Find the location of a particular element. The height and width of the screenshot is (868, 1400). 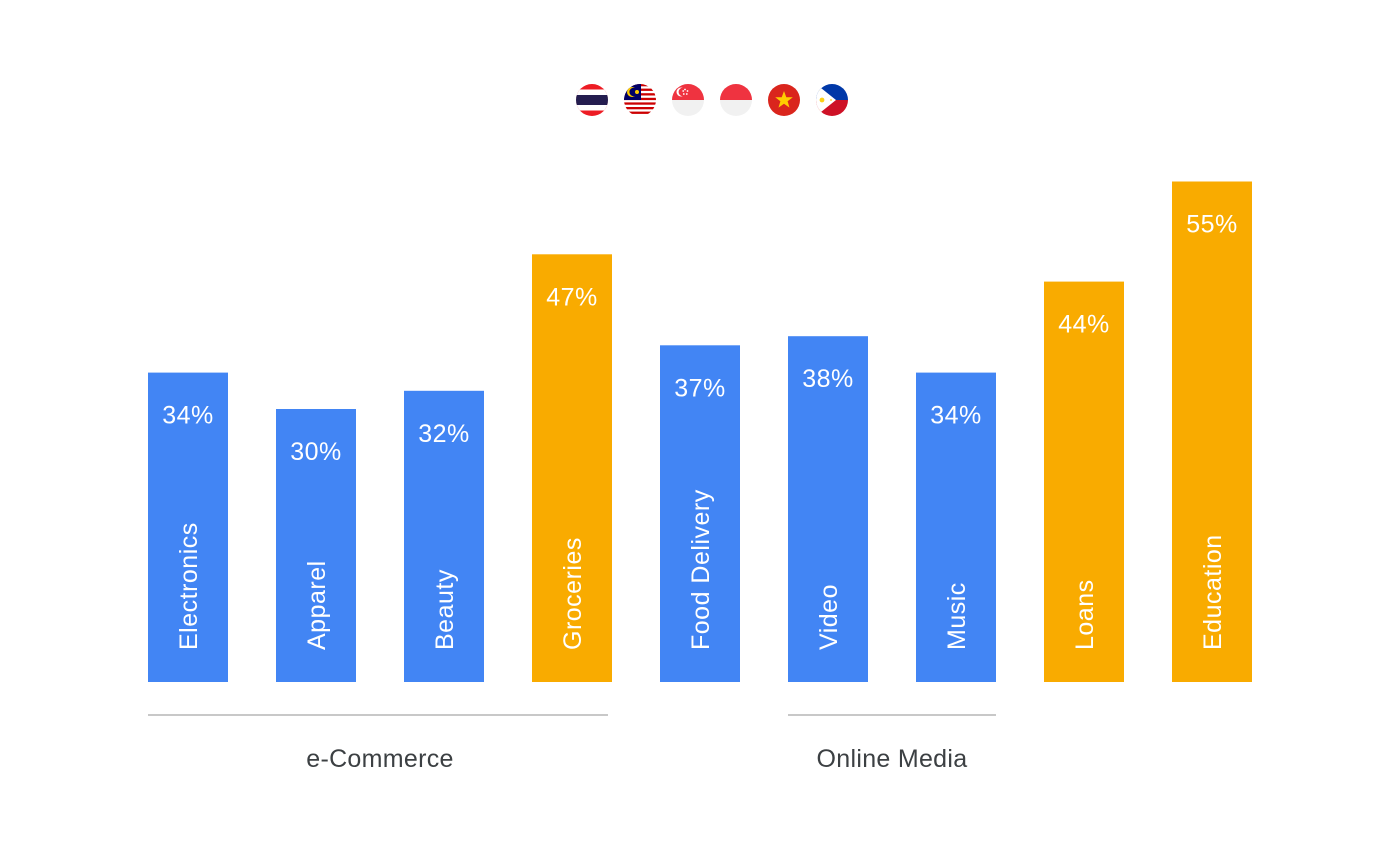

group-label-e-commerce: e-Commerce is located at coordinates (379, 759).